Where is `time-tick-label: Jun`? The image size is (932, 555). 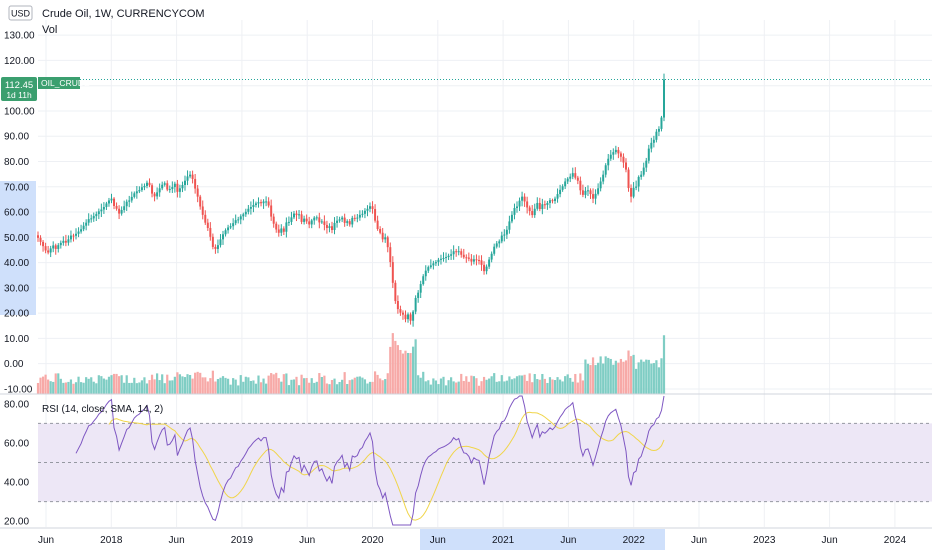 time-tick-label: Jun is located at coordinates (307, 540).